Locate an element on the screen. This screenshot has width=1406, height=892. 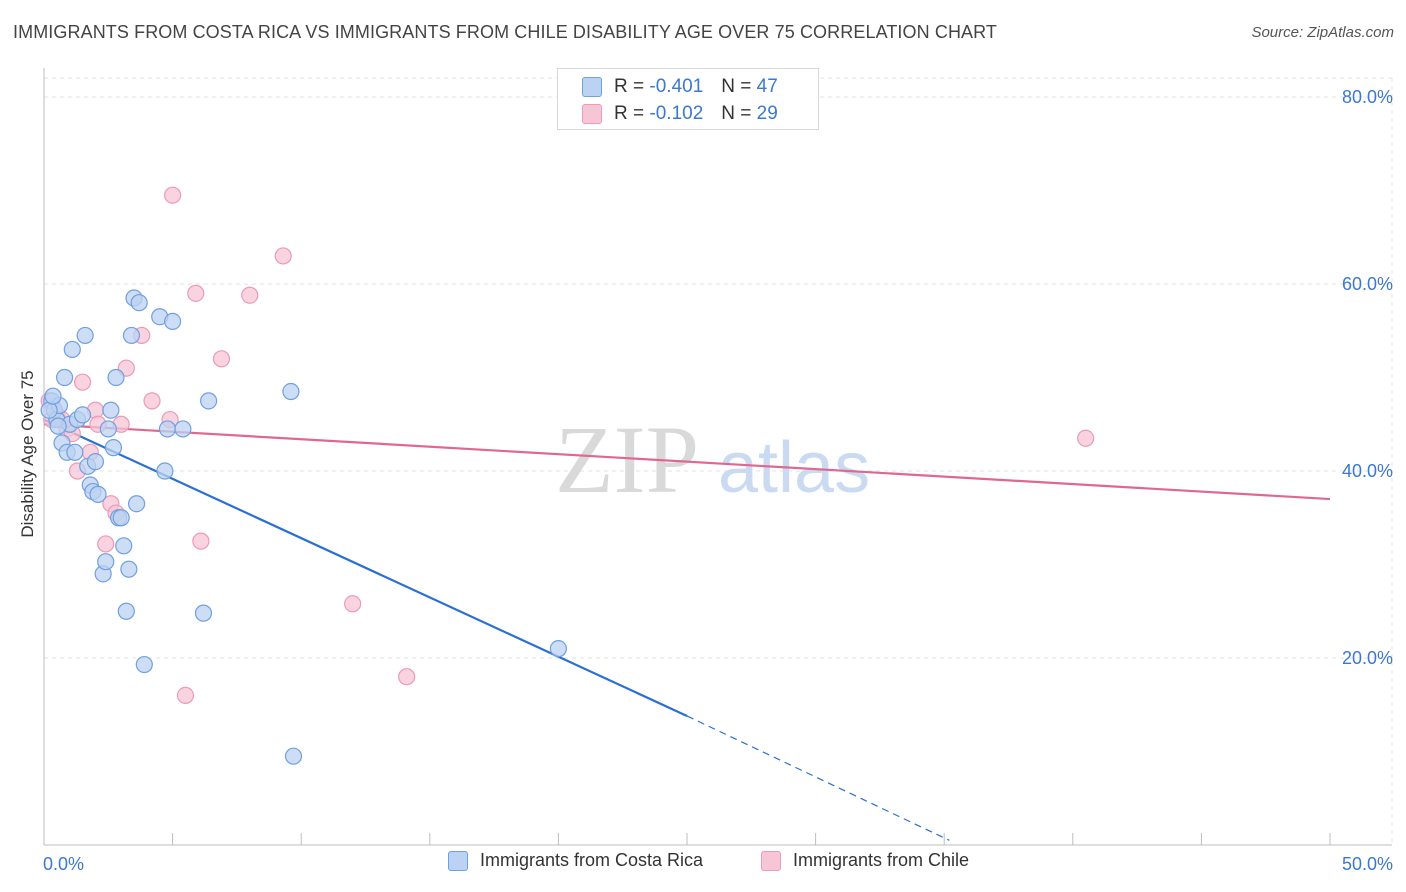
legend-row-costa-rica: R = -0.401 N = 47 is located at coordinates (680, 87).